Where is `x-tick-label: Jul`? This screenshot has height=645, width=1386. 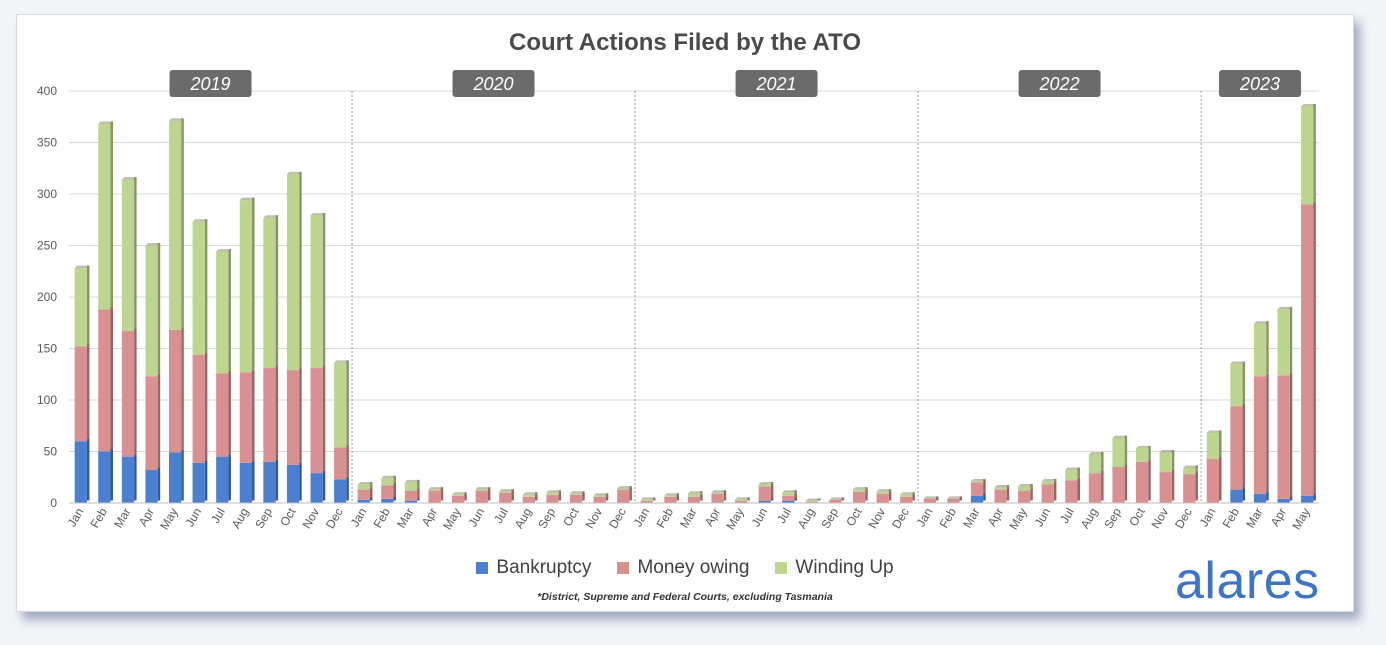
x-tick-label: Jul is located at coordinates (218, 516).